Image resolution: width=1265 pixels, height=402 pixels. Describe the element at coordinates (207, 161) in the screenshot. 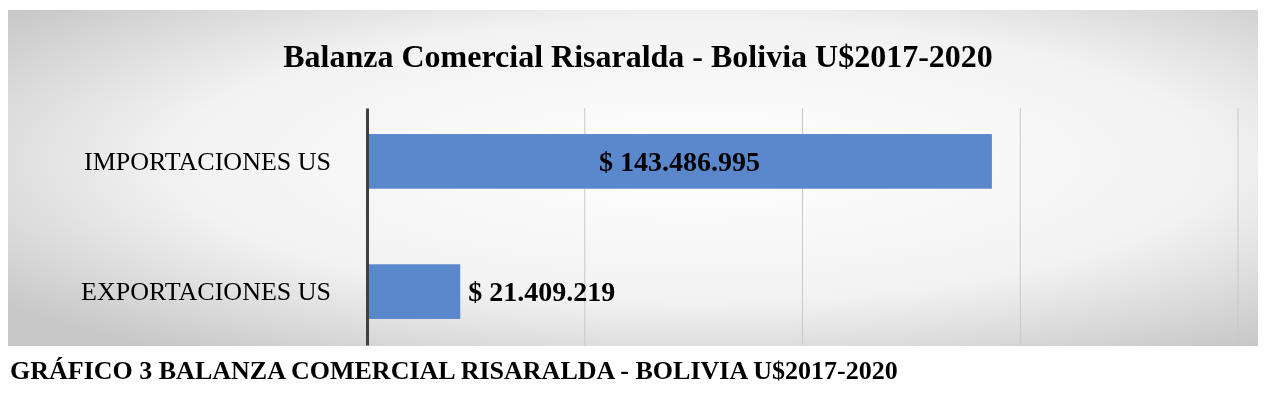

I see `y-tick-label: IMPORTACIONES US` at that location.